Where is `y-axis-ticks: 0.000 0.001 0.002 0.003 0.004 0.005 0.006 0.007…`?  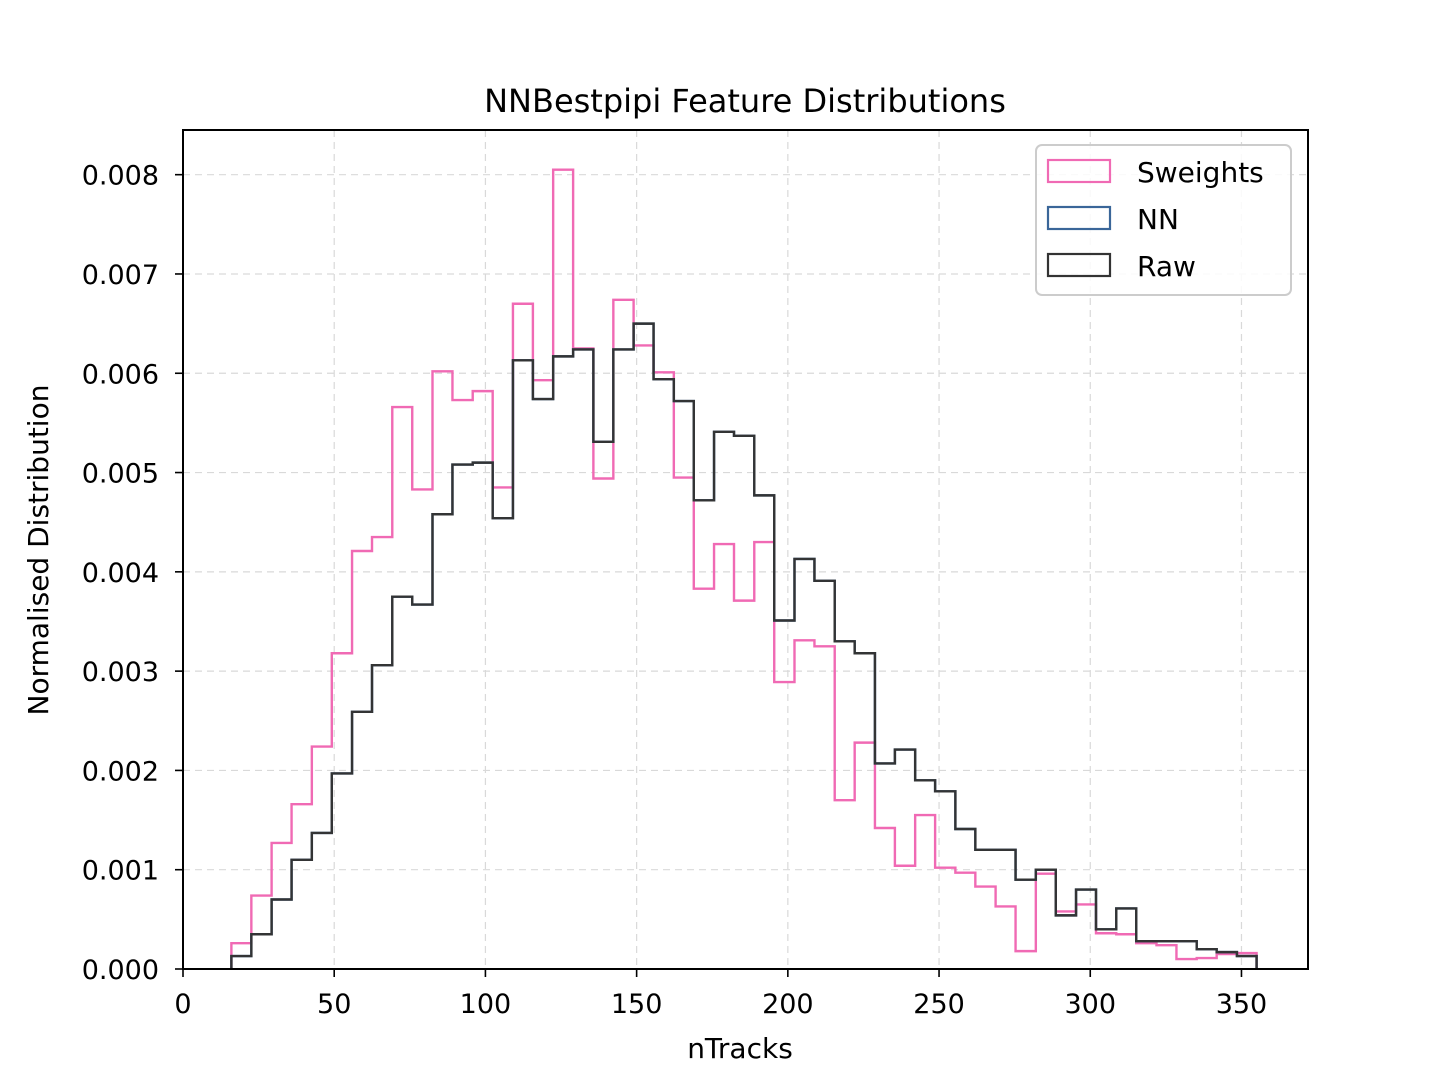
y-axis-ticks: 0.000 0.001 0.002 0.003 0.004 0.005 0.006 0.007… is located at coordinates (132, 573).